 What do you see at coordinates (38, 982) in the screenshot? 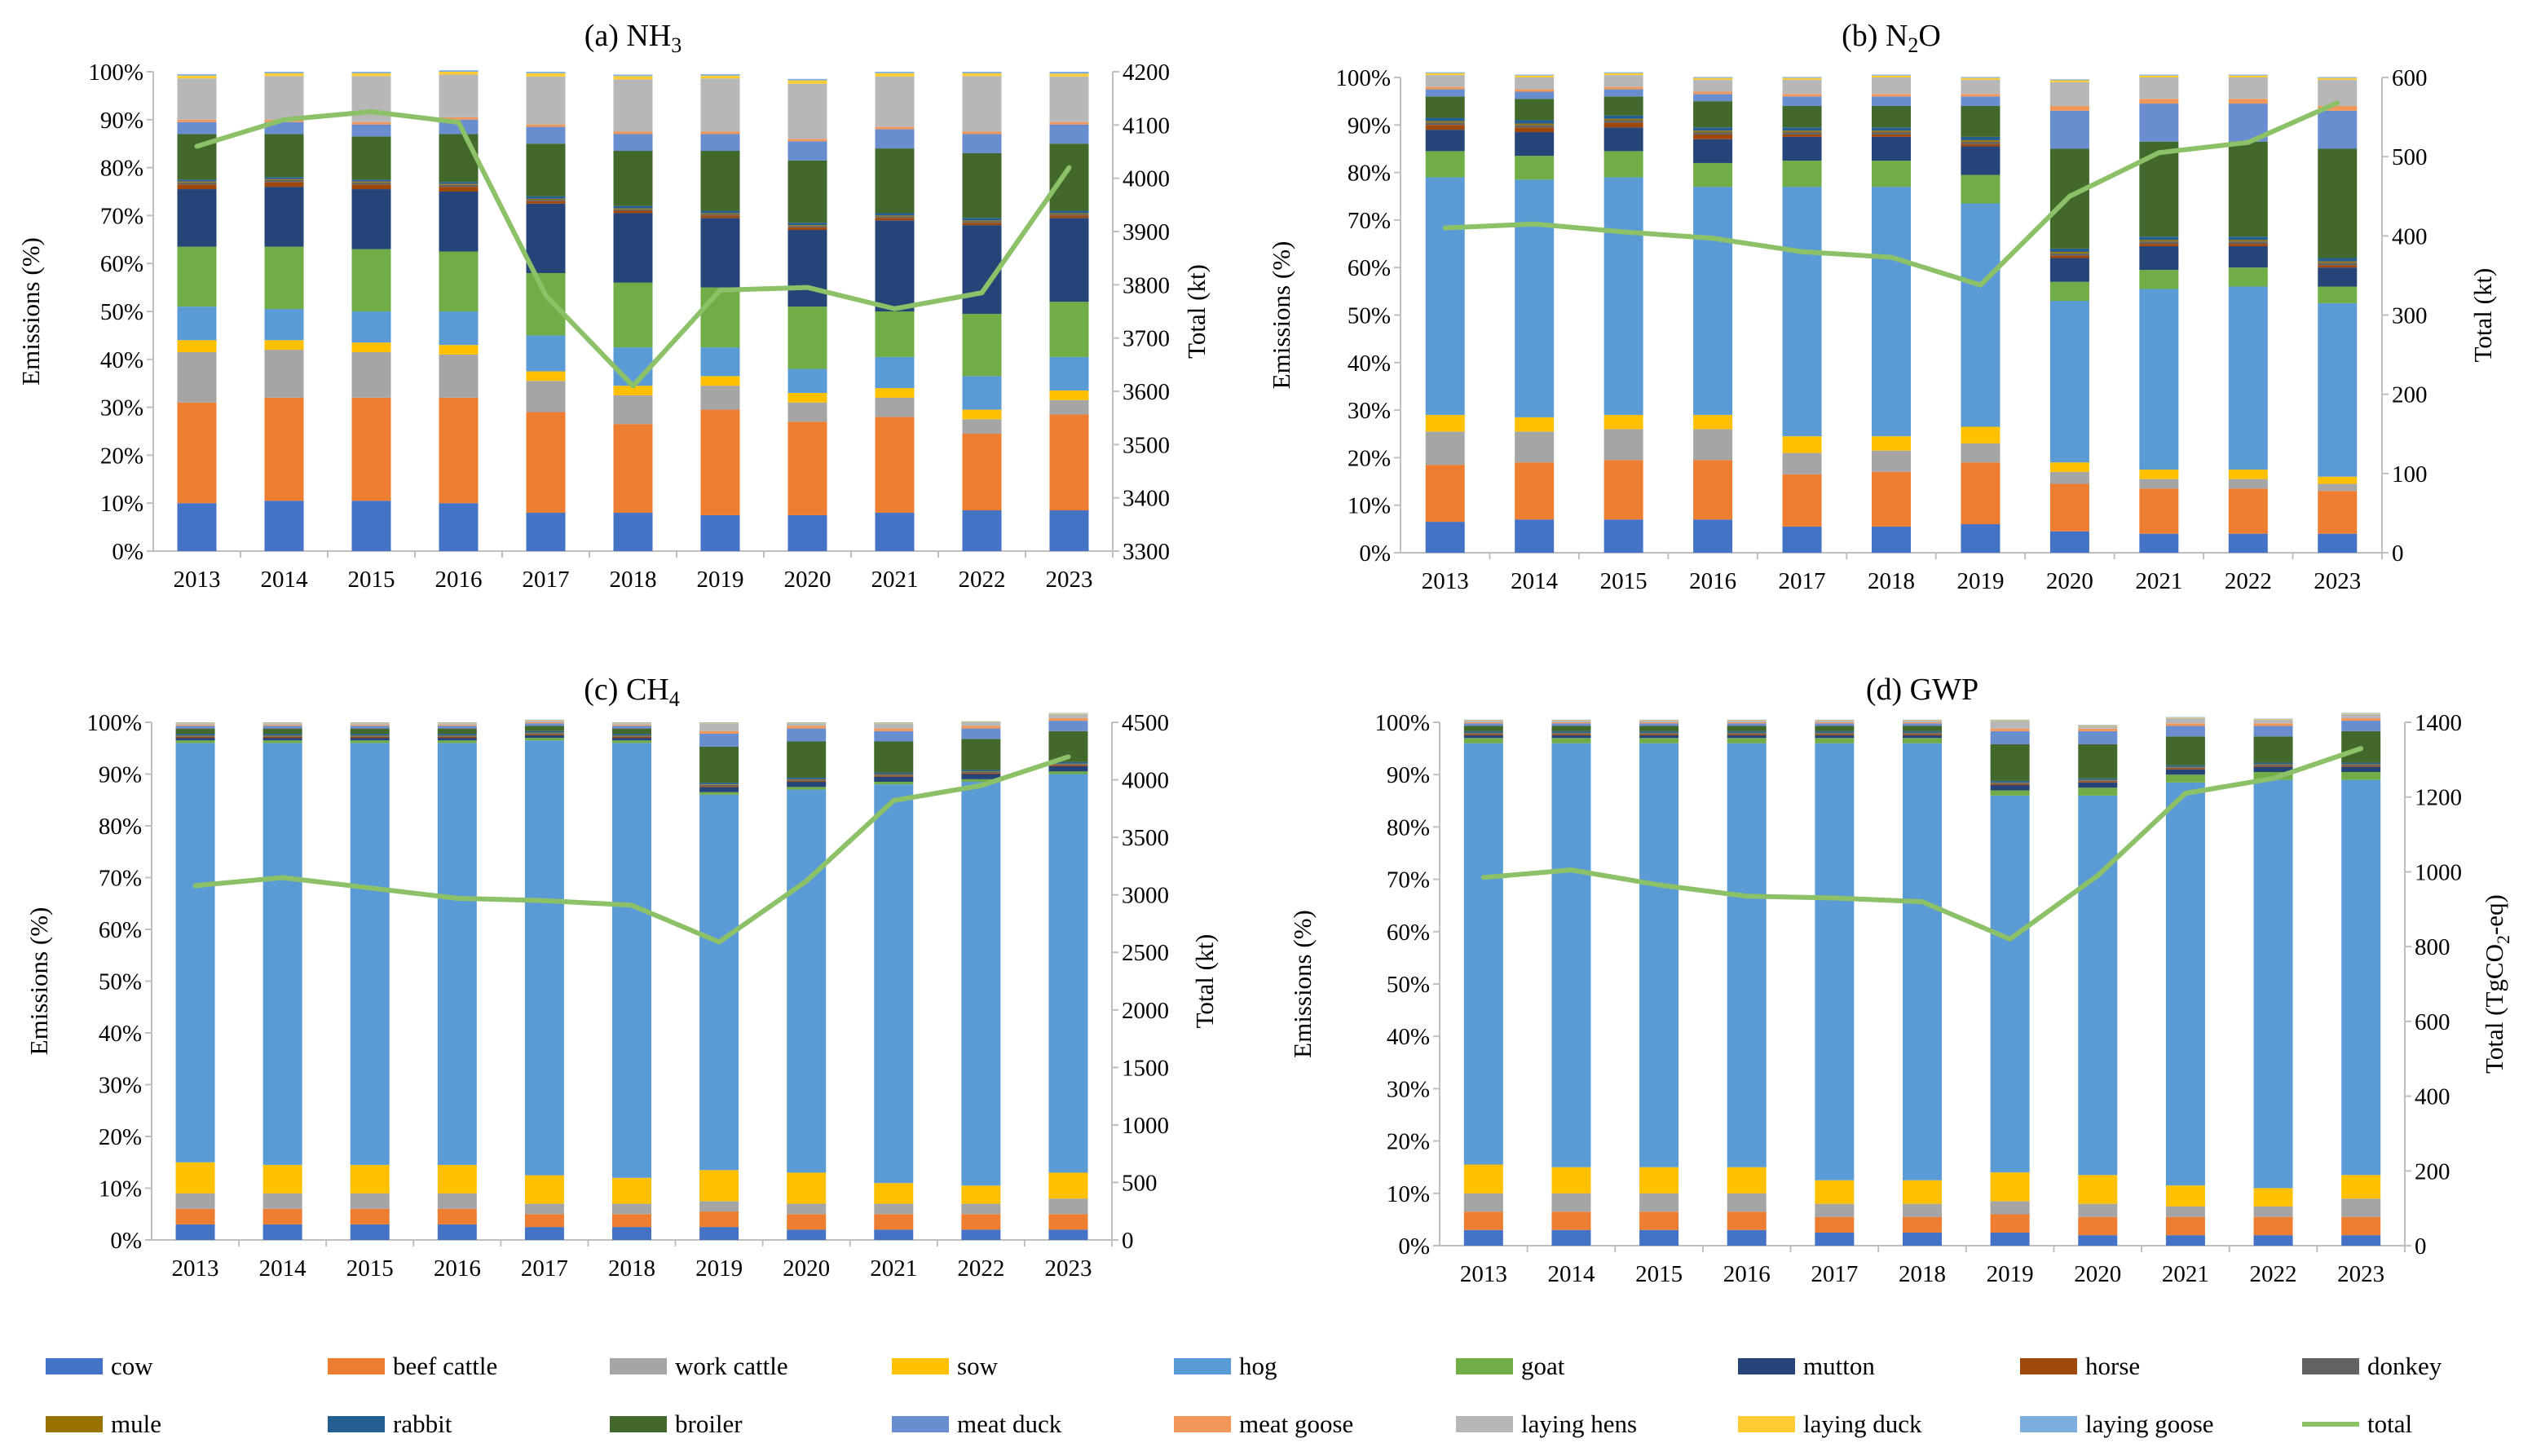
I see `y-axis-label: Emissions (%)` at bounding box center [38, 982].